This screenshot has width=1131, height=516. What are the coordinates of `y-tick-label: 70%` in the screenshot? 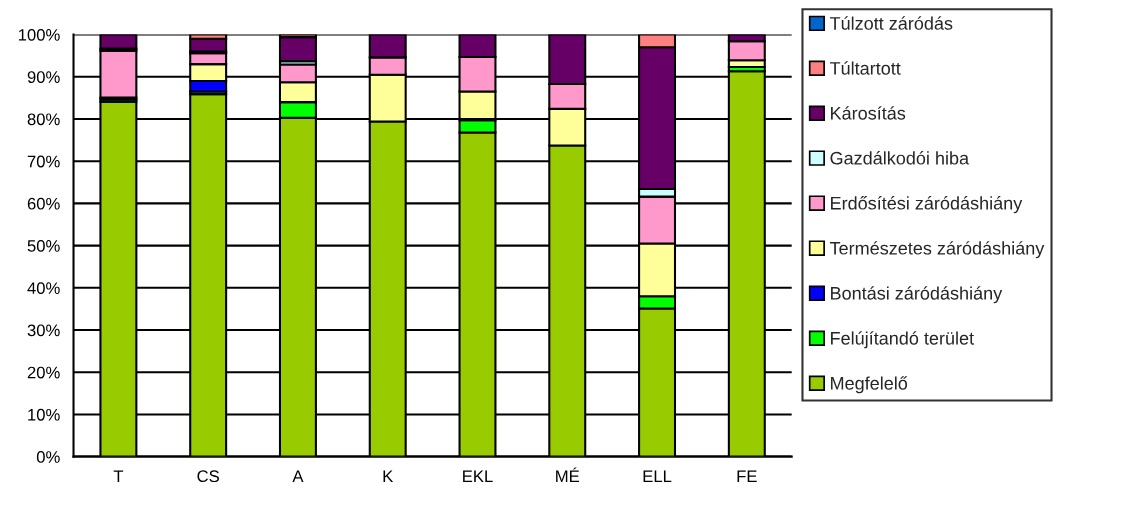 It's located at (43, 161).